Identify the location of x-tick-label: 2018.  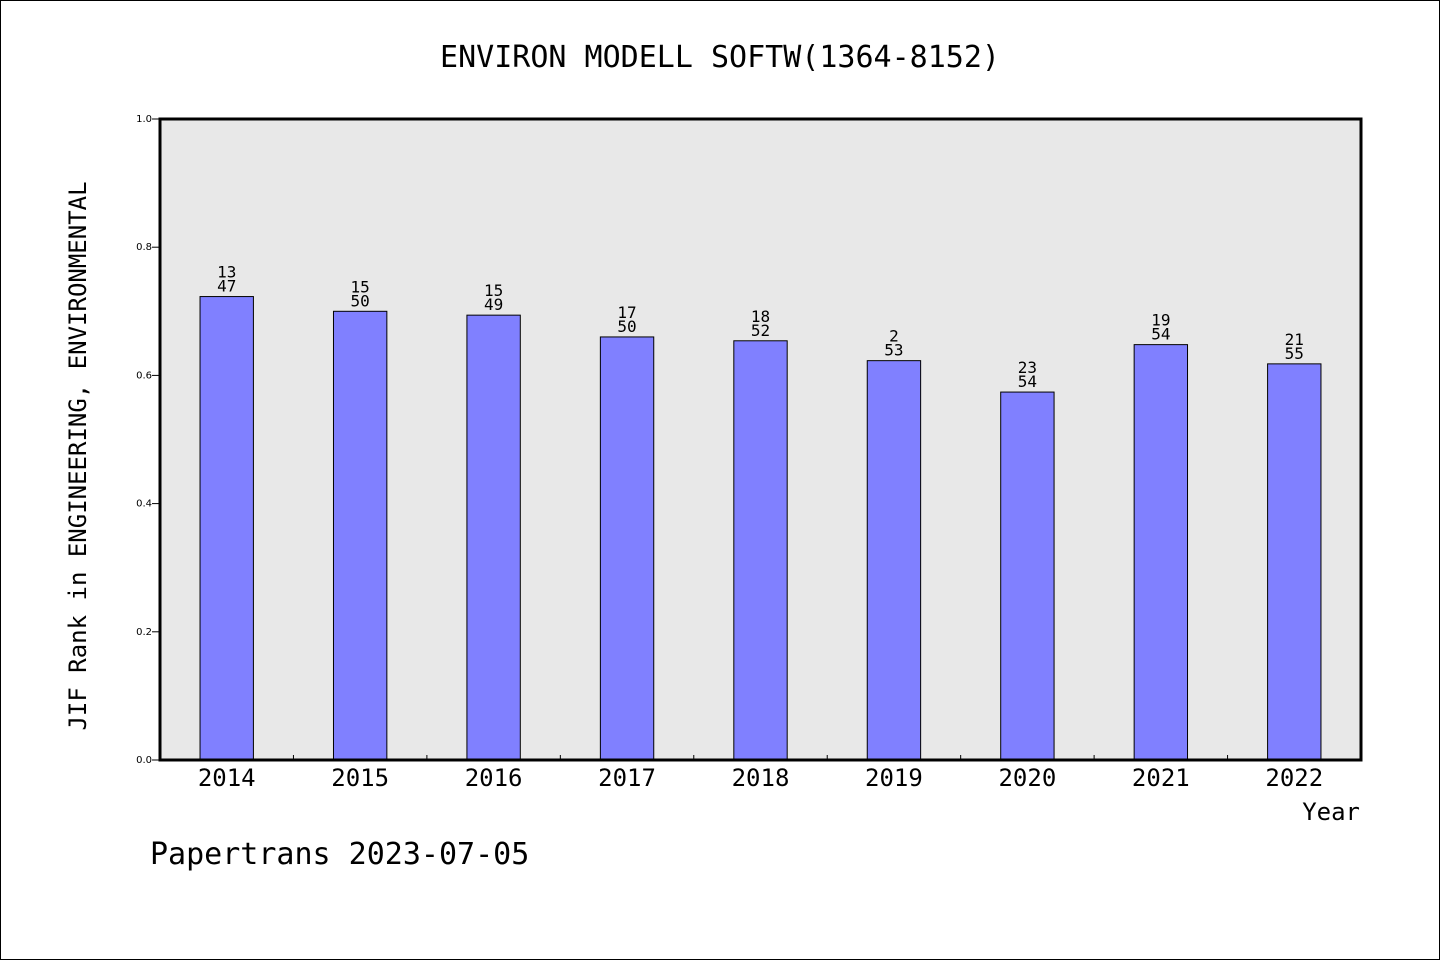
(761, 778).